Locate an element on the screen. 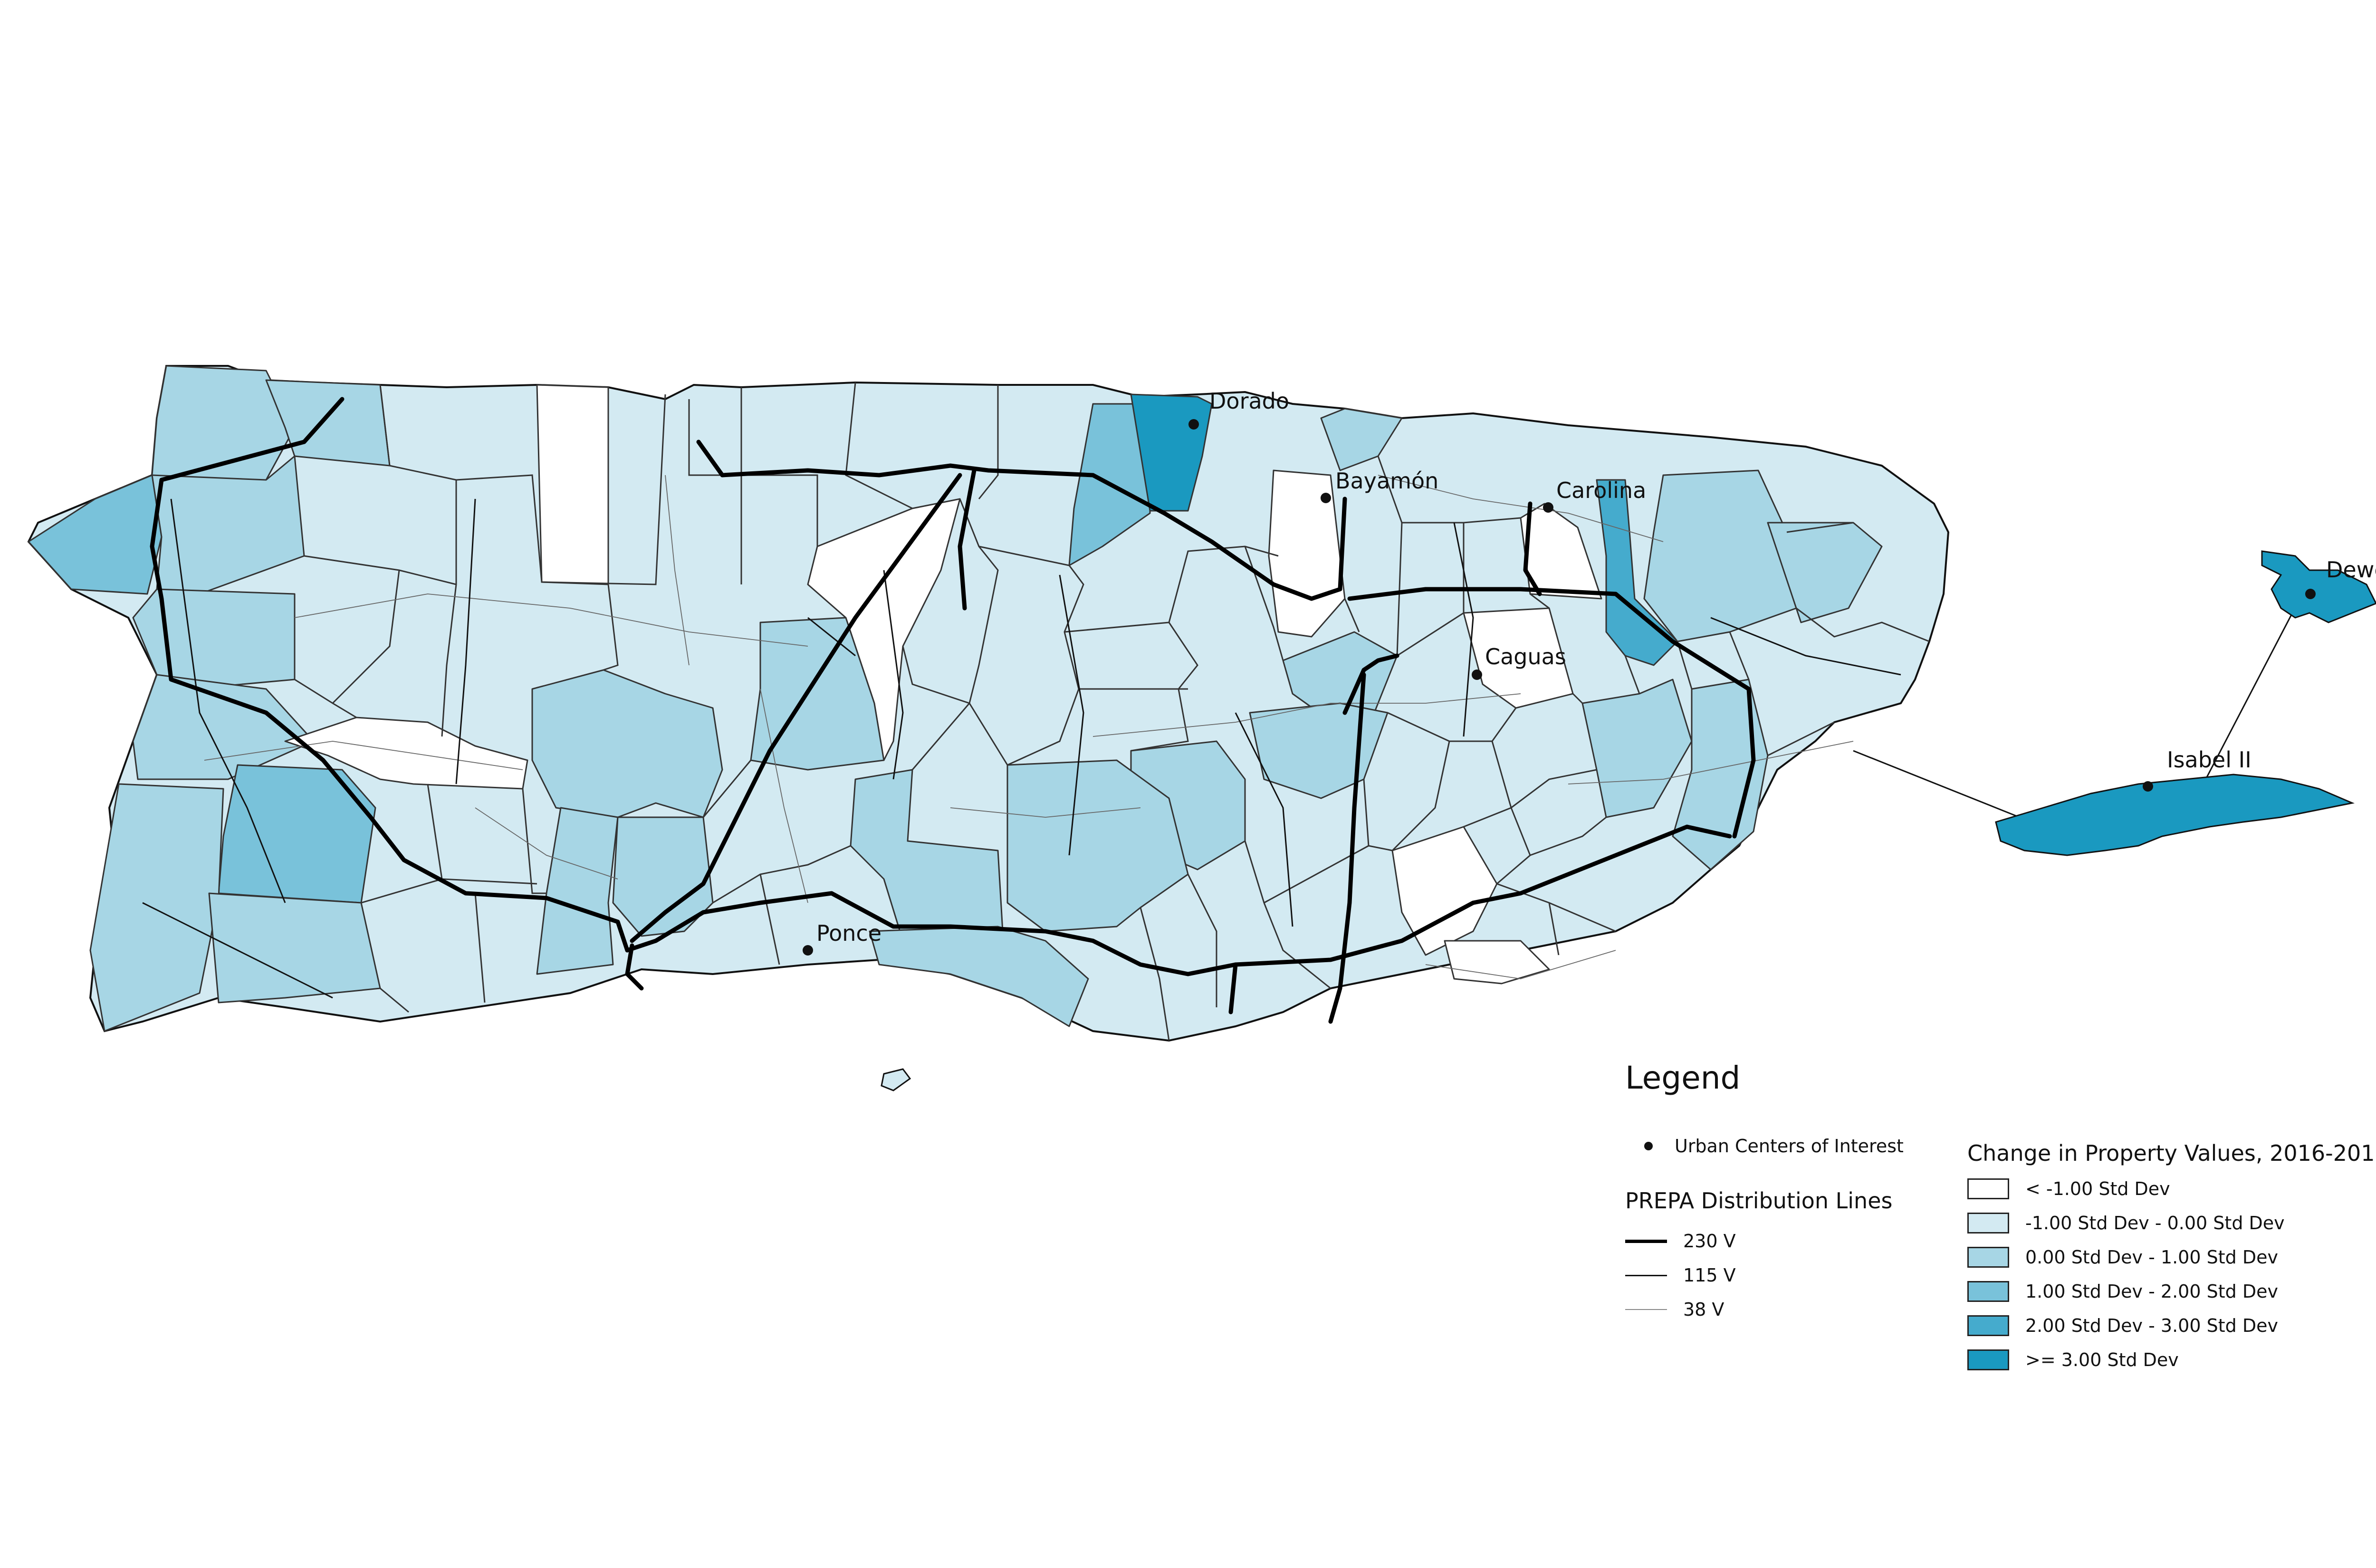 The image size is (2376, 1568). legend-class-0: < -1.00 Std Dev is located at coordinates (2068, 1189).